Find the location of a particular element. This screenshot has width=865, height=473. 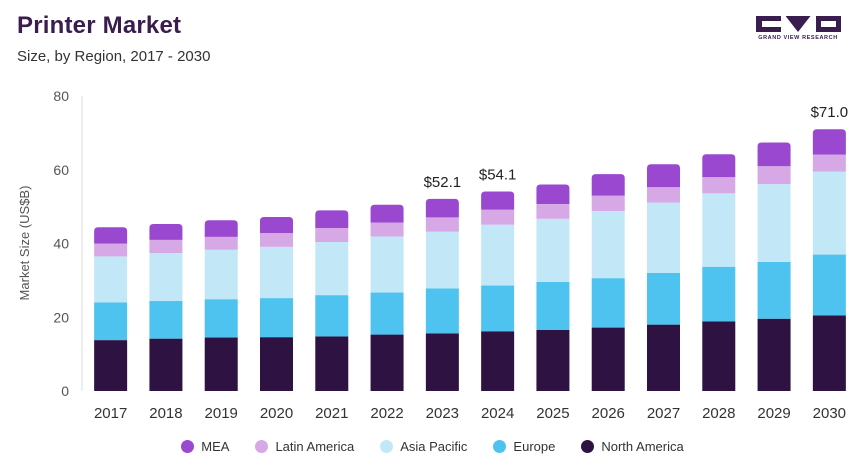

x-tick-label: 2026 is located at coordinates (608, 413).